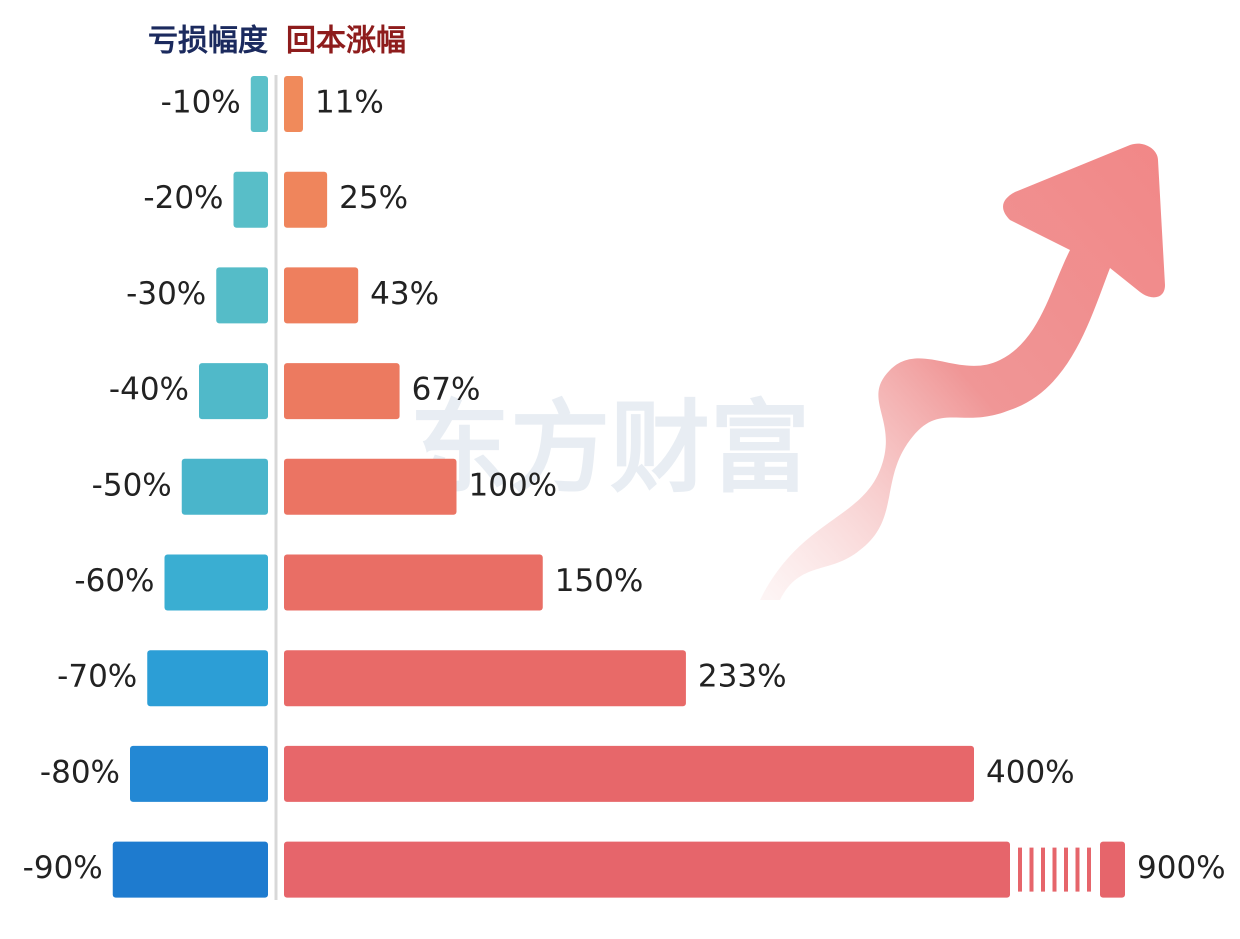 Image resolution: width=1240 pixels, height=939 pixels. What do you see at coordinates (1030, 772) in the screenshot?
I see `gain-label: 400%` at bounding box center [1030, 772].